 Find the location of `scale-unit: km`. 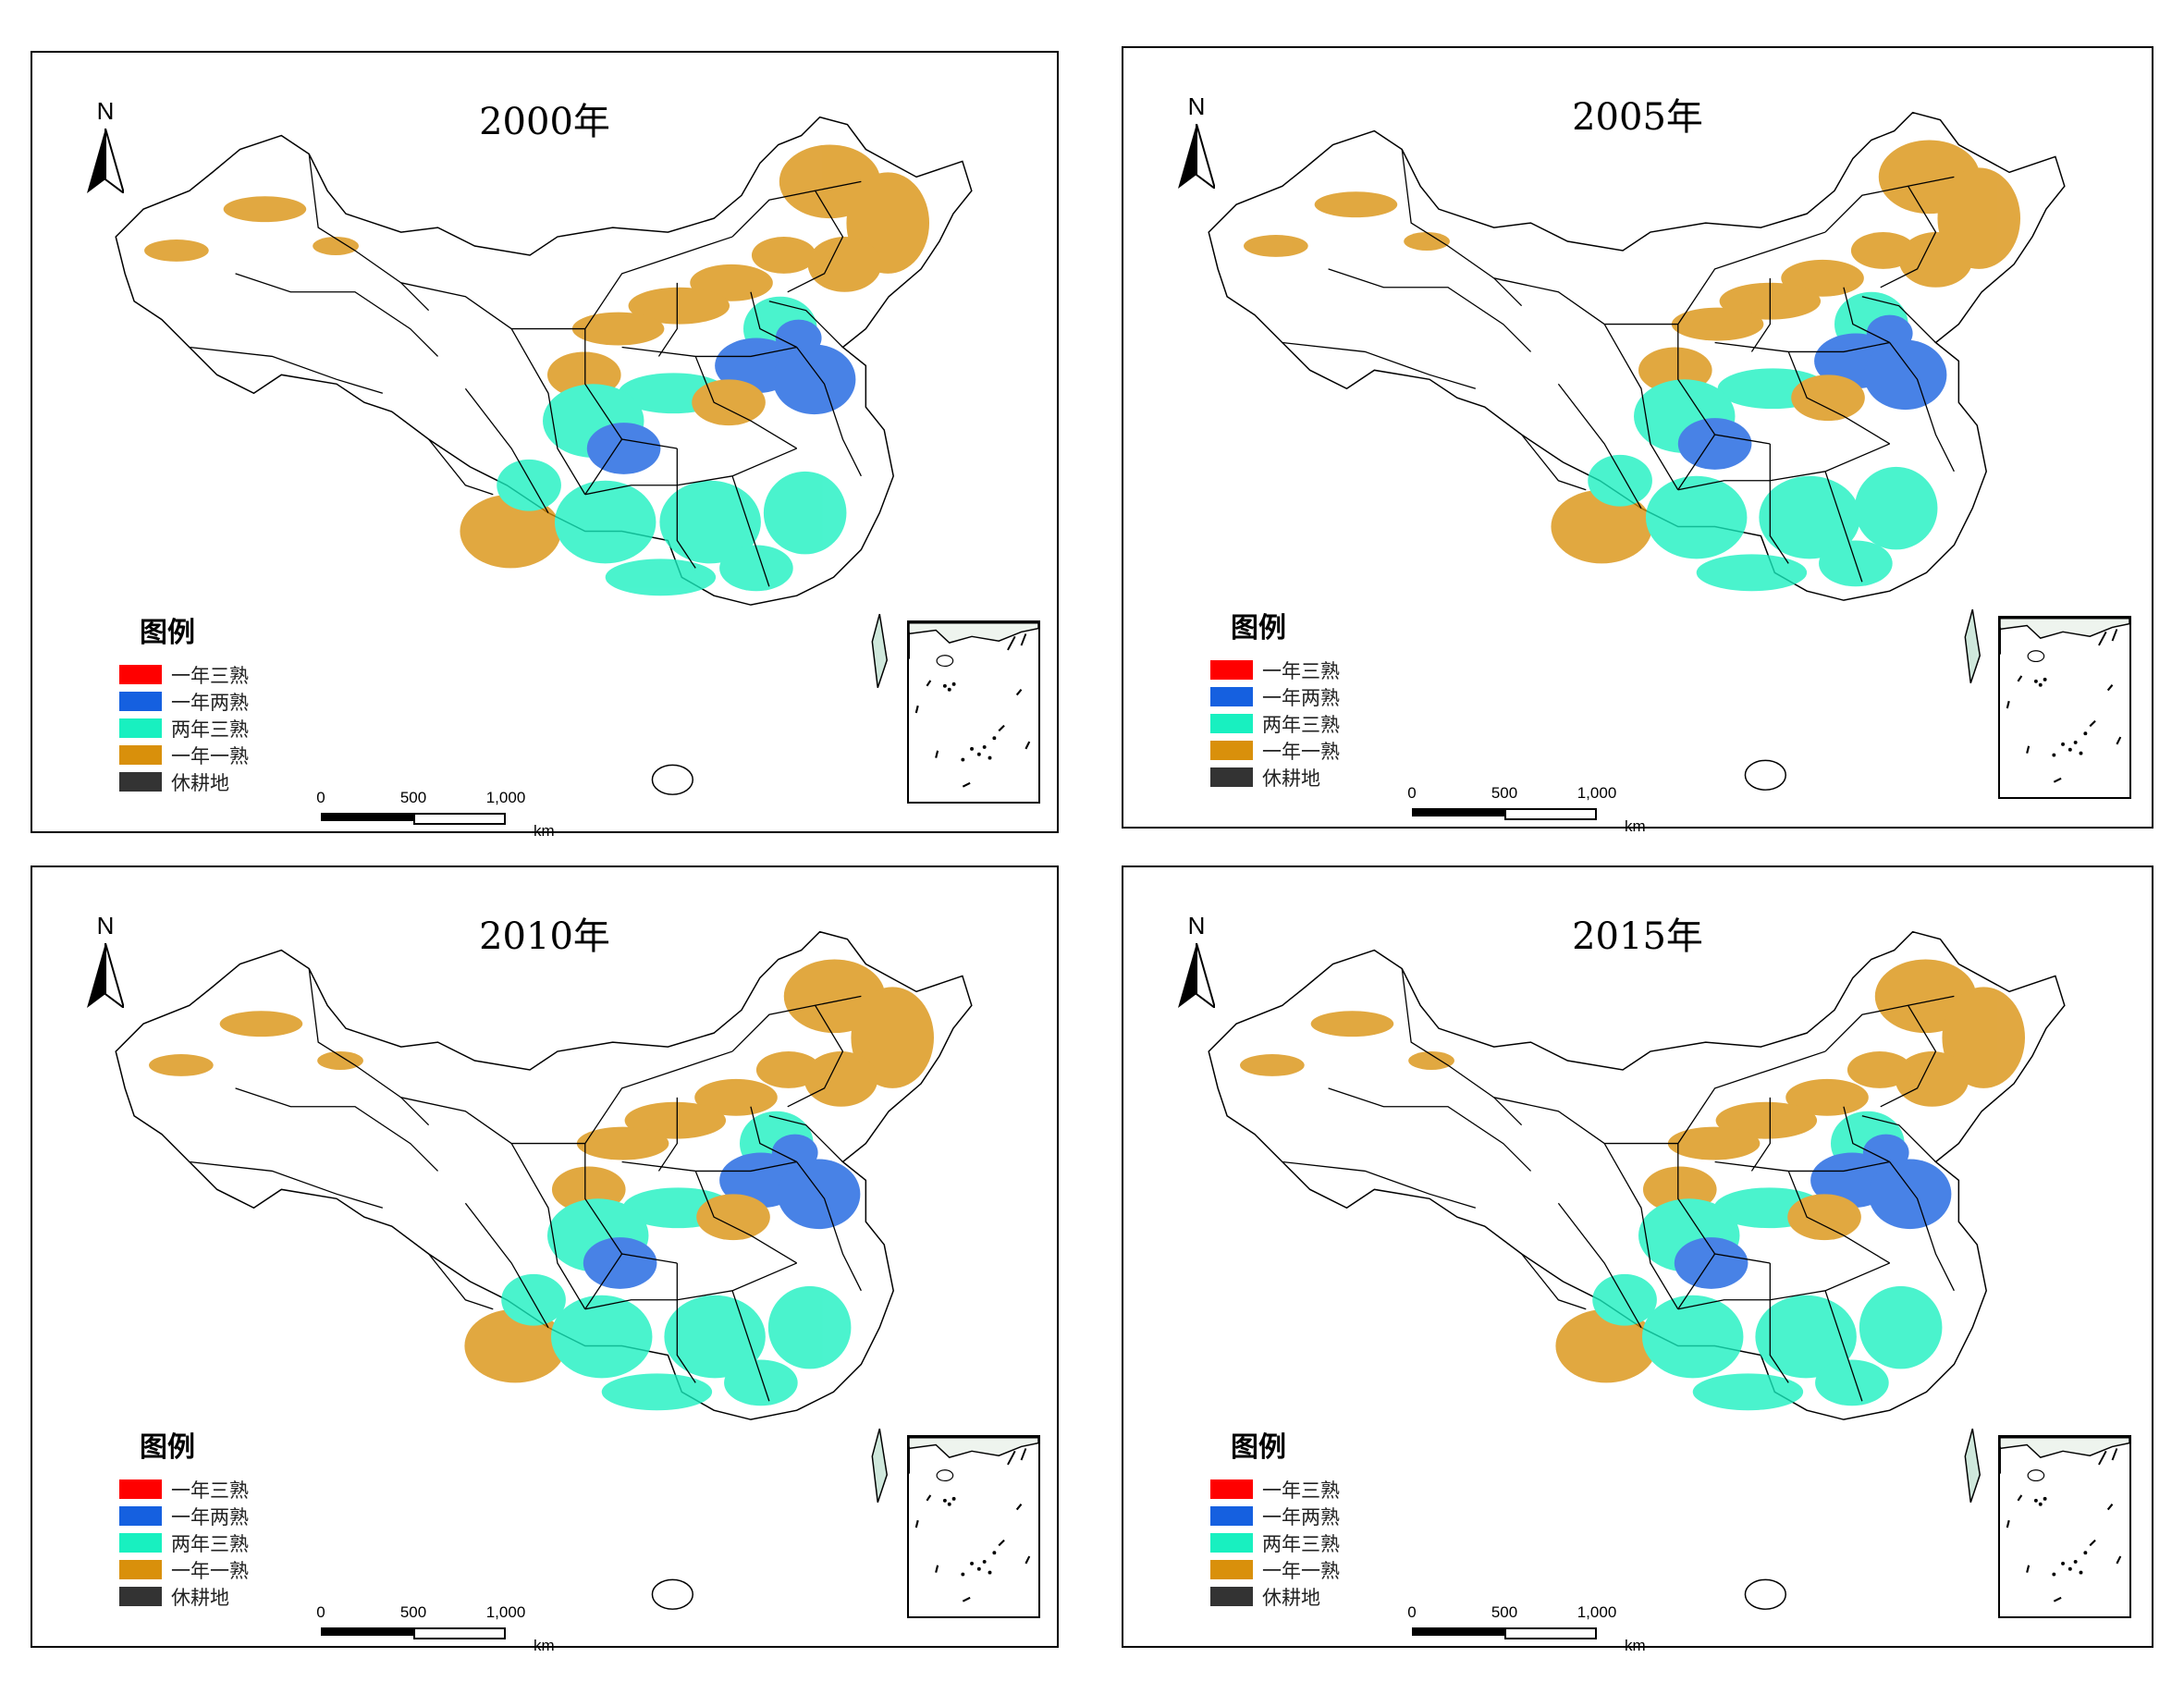

scale-unit: km is located at coordinates (544, 831).